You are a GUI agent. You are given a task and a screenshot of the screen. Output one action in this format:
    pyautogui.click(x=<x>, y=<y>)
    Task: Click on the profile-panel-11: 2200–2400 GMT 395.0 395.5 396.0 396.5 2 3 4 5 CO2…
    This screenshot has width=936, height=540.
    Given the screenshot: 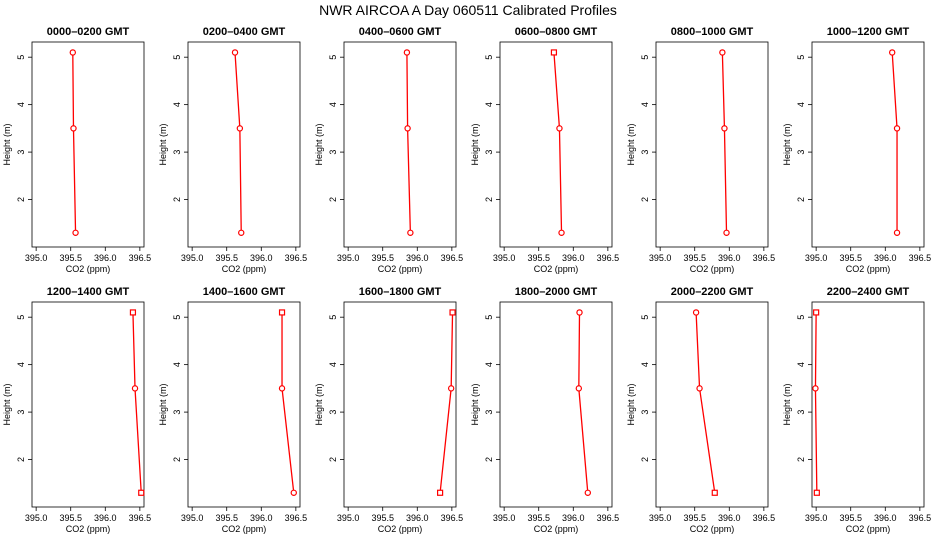 What is the action you would take?
    pyautogui.click(x=856, y=410)
    